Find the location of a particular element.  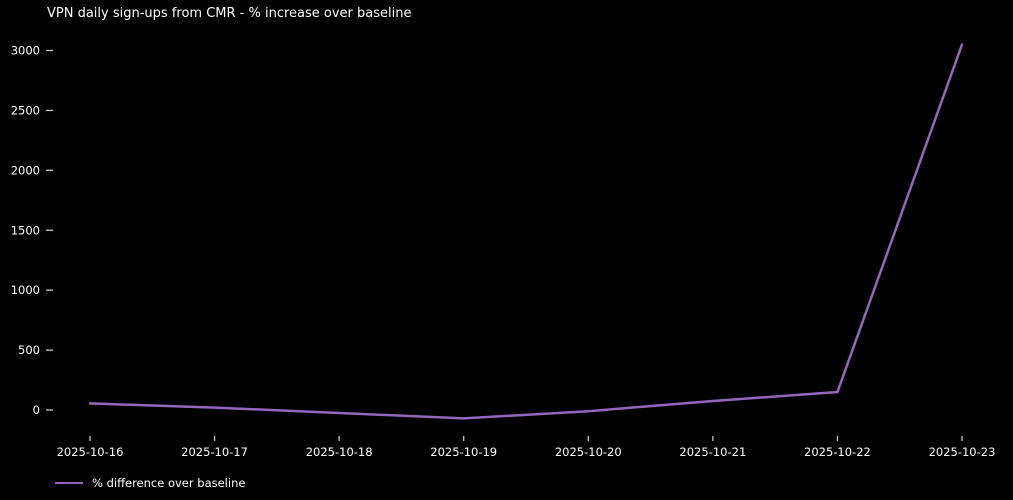

legend-label: % difference over baseline is located at coordinates (169, 483).